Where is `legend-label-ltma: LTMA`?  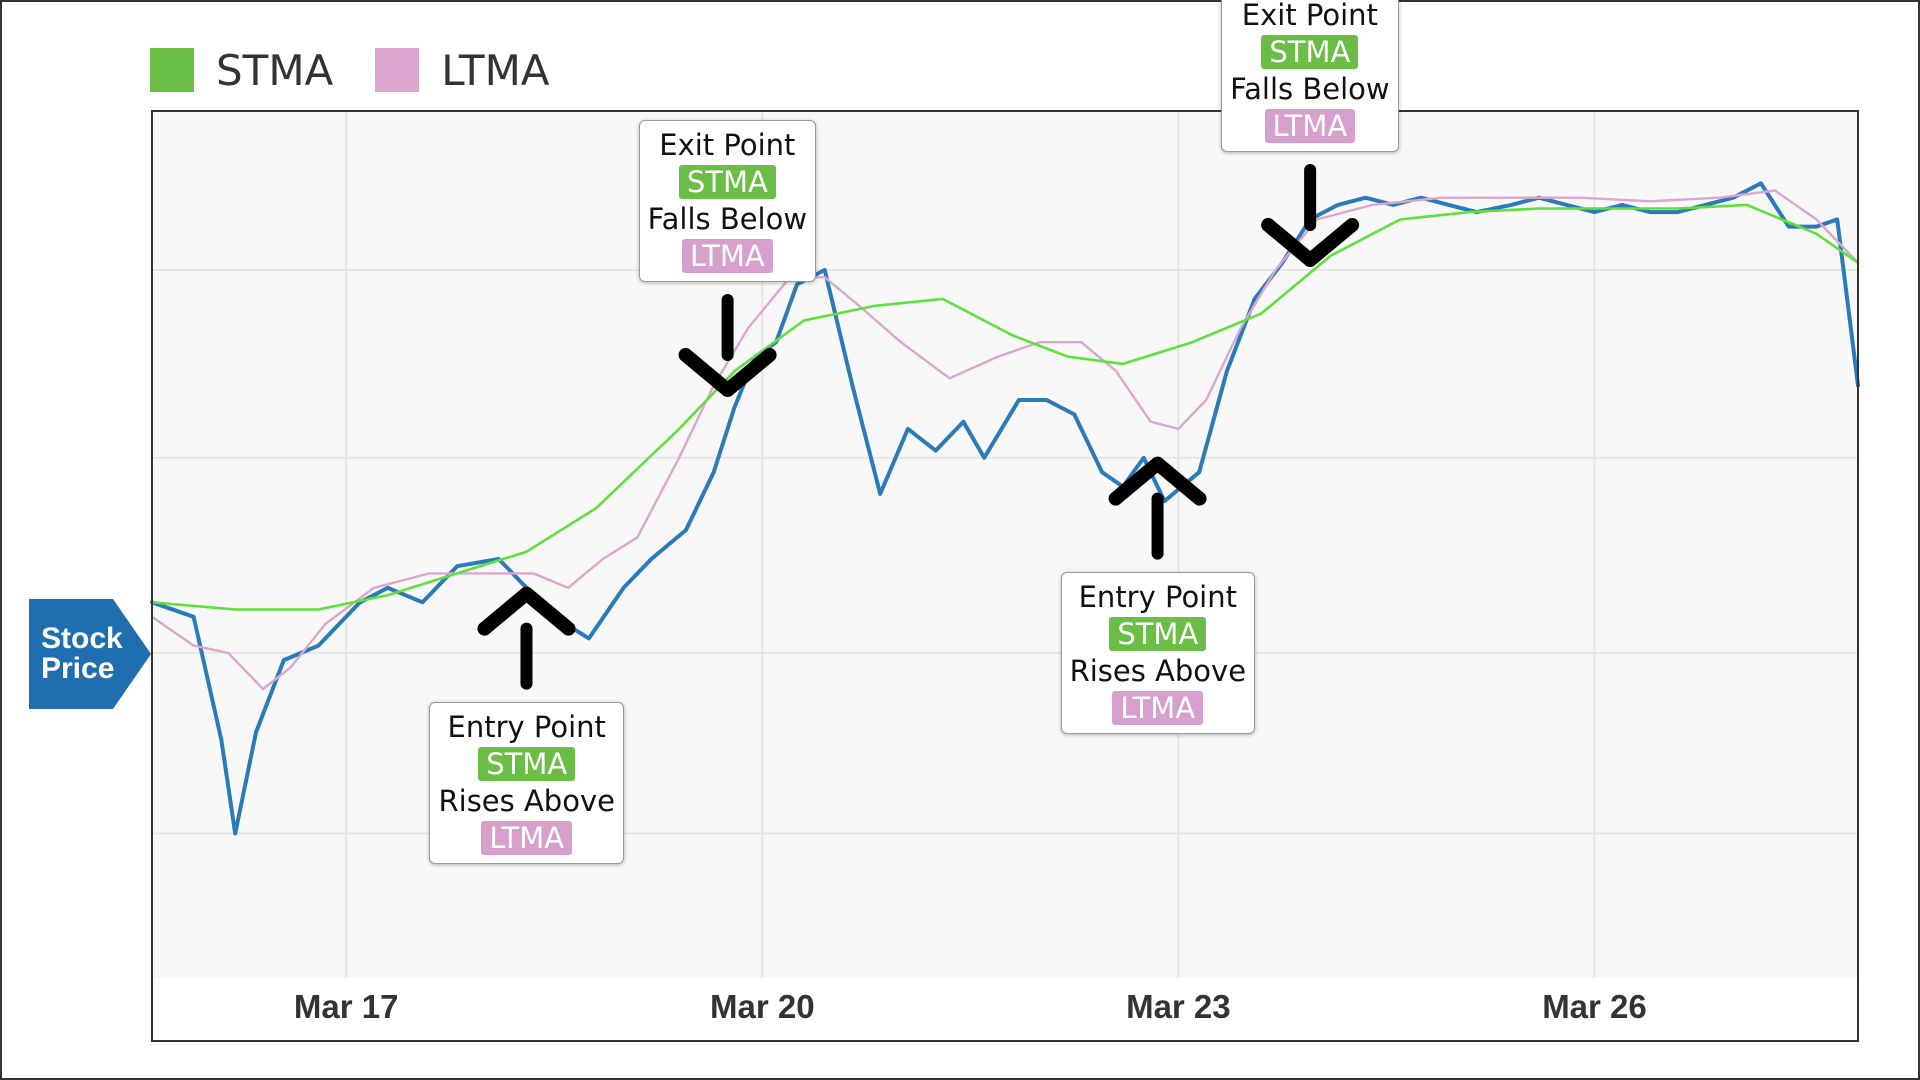 legend-label-ltma: LTMA is located at coordinates (495, 70).